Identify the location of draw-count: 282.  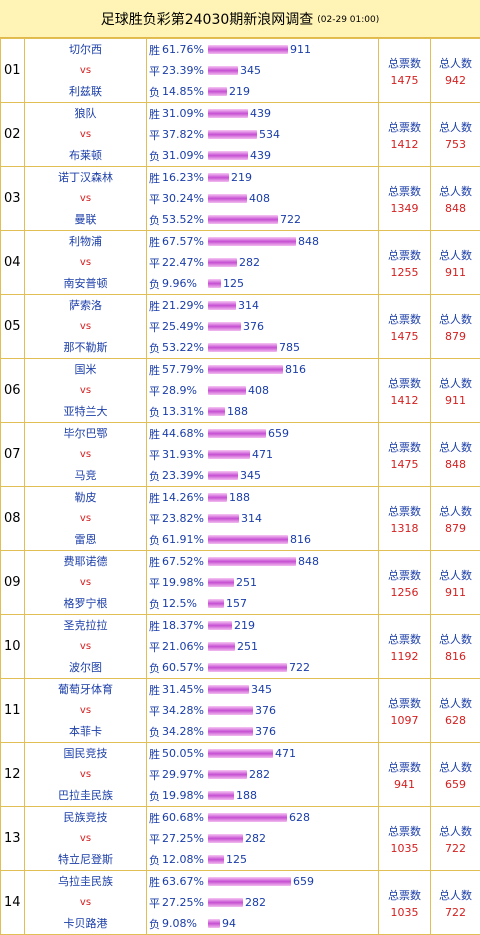
(259, 774).